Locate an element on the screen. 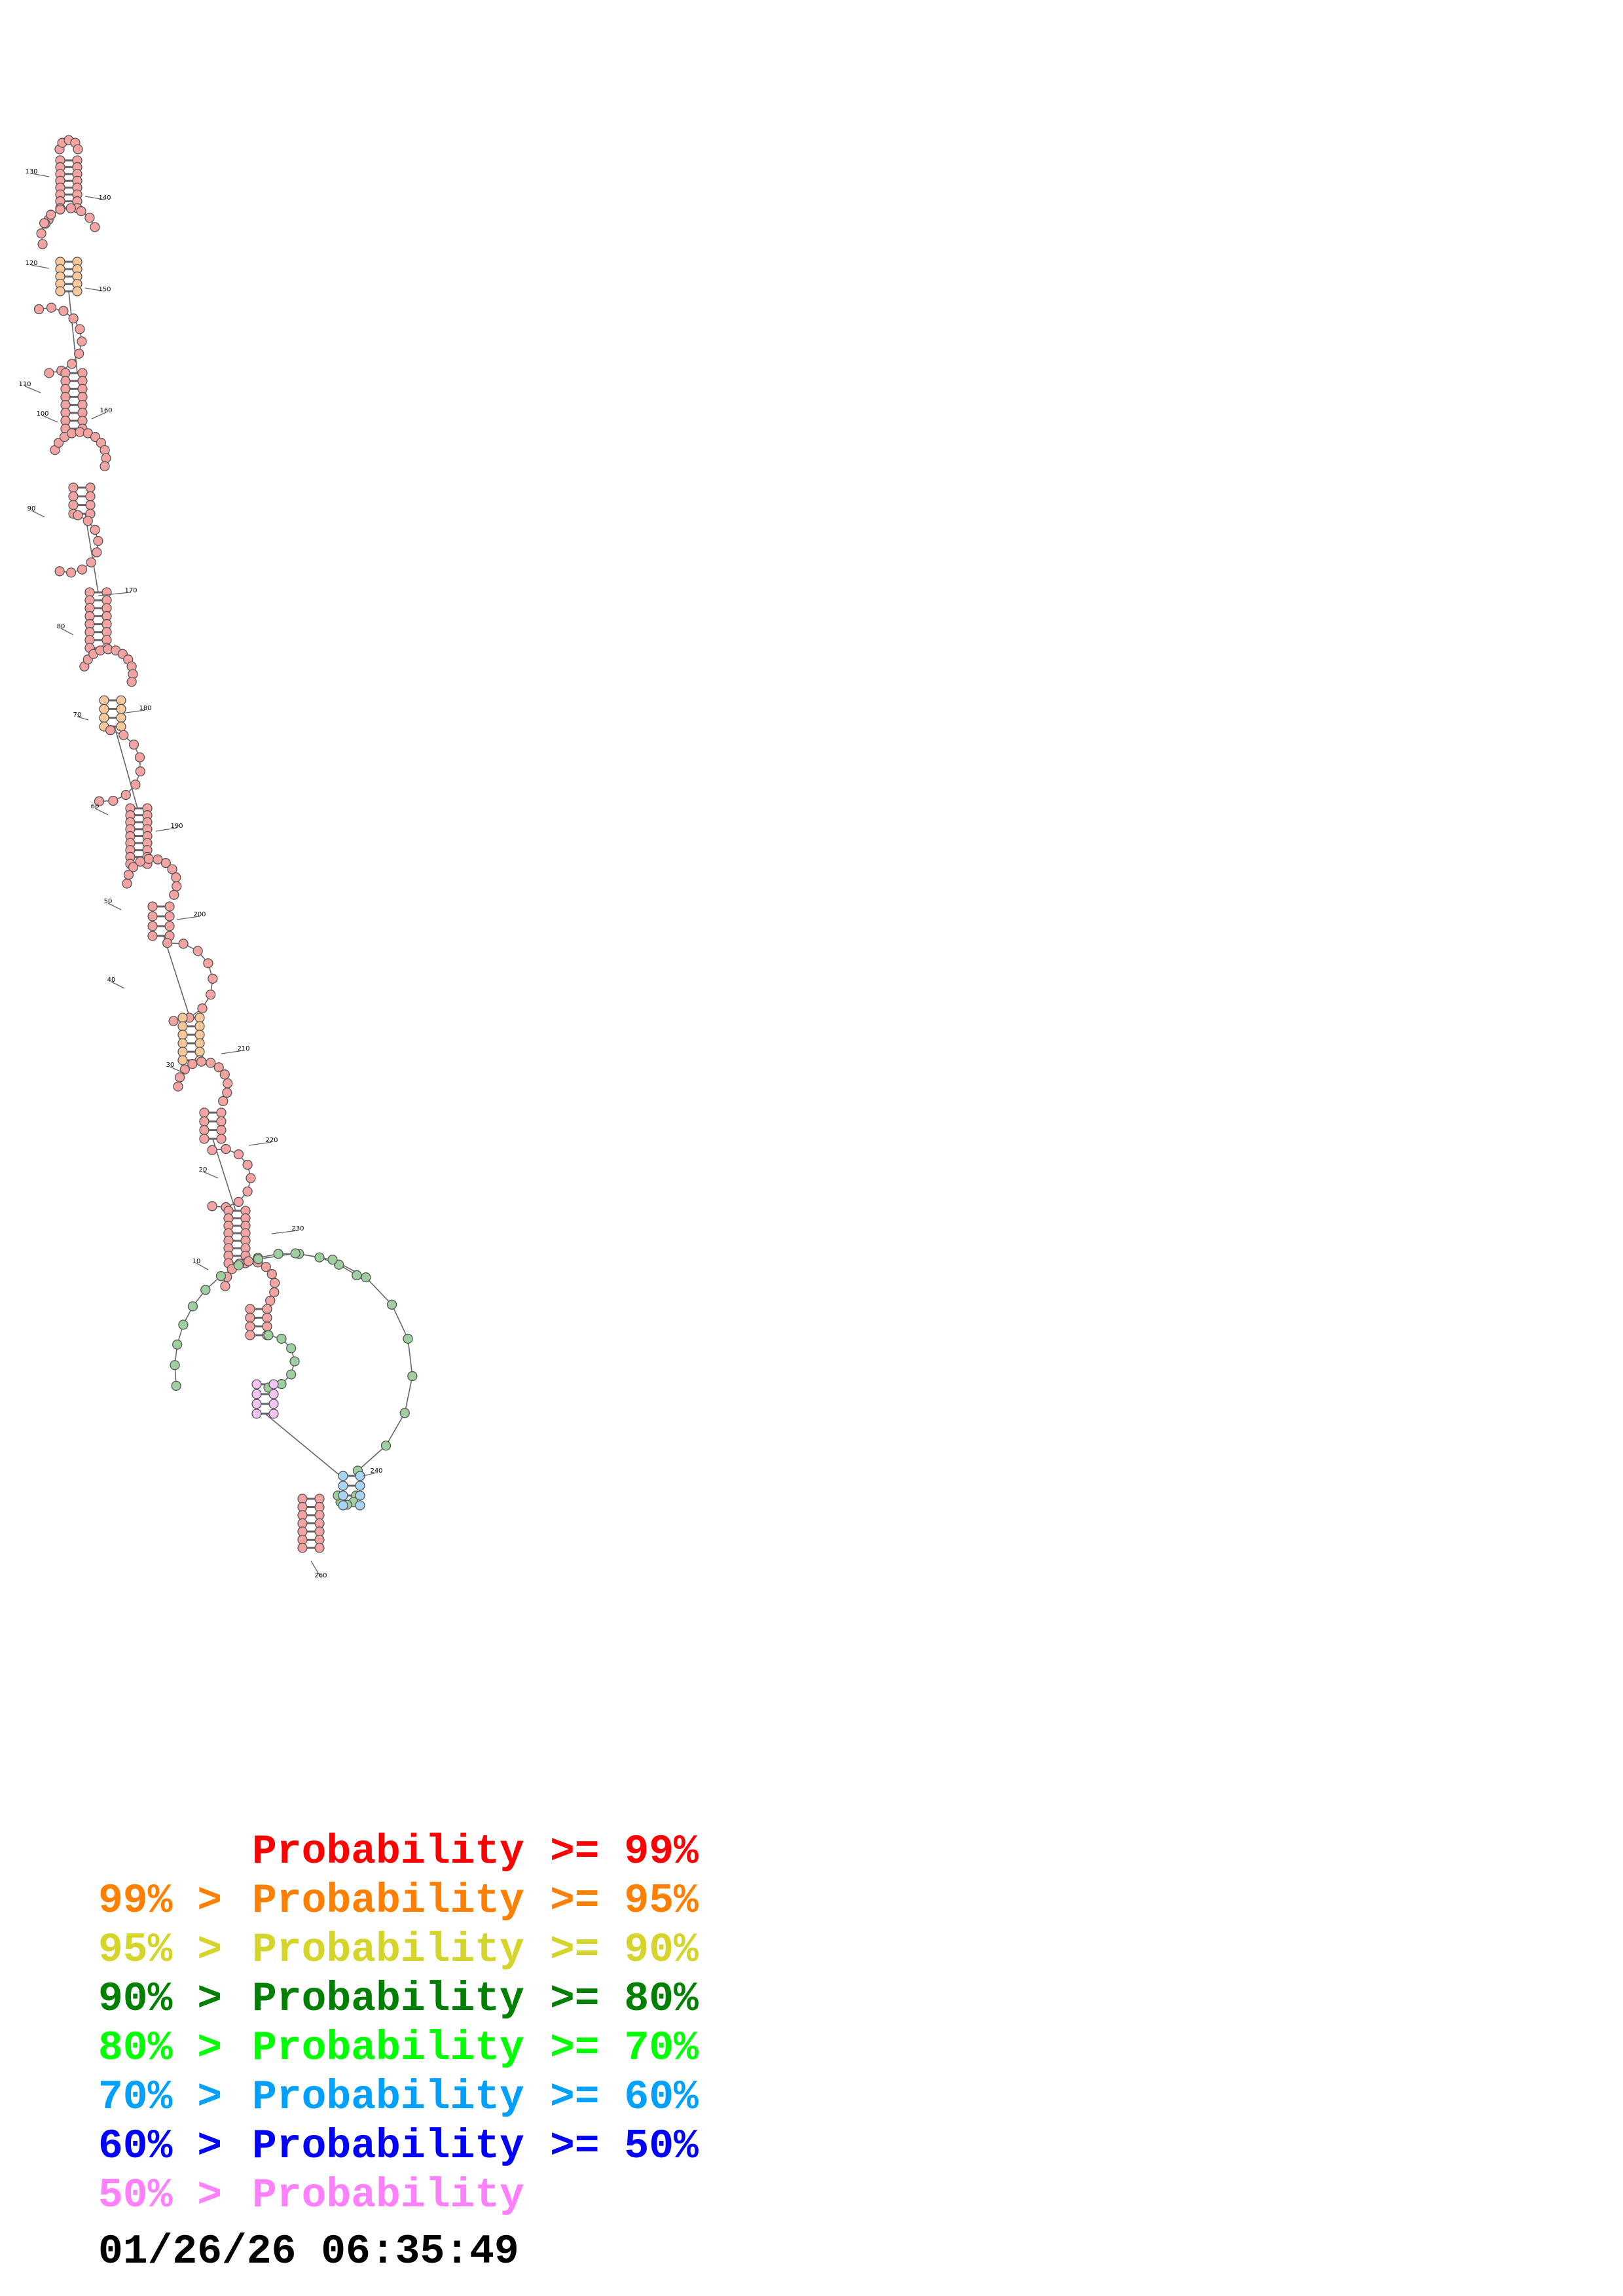 The height and width of the screenshot is (2296, 1623). position-label: 30 is located at coordinates (170, 1065).